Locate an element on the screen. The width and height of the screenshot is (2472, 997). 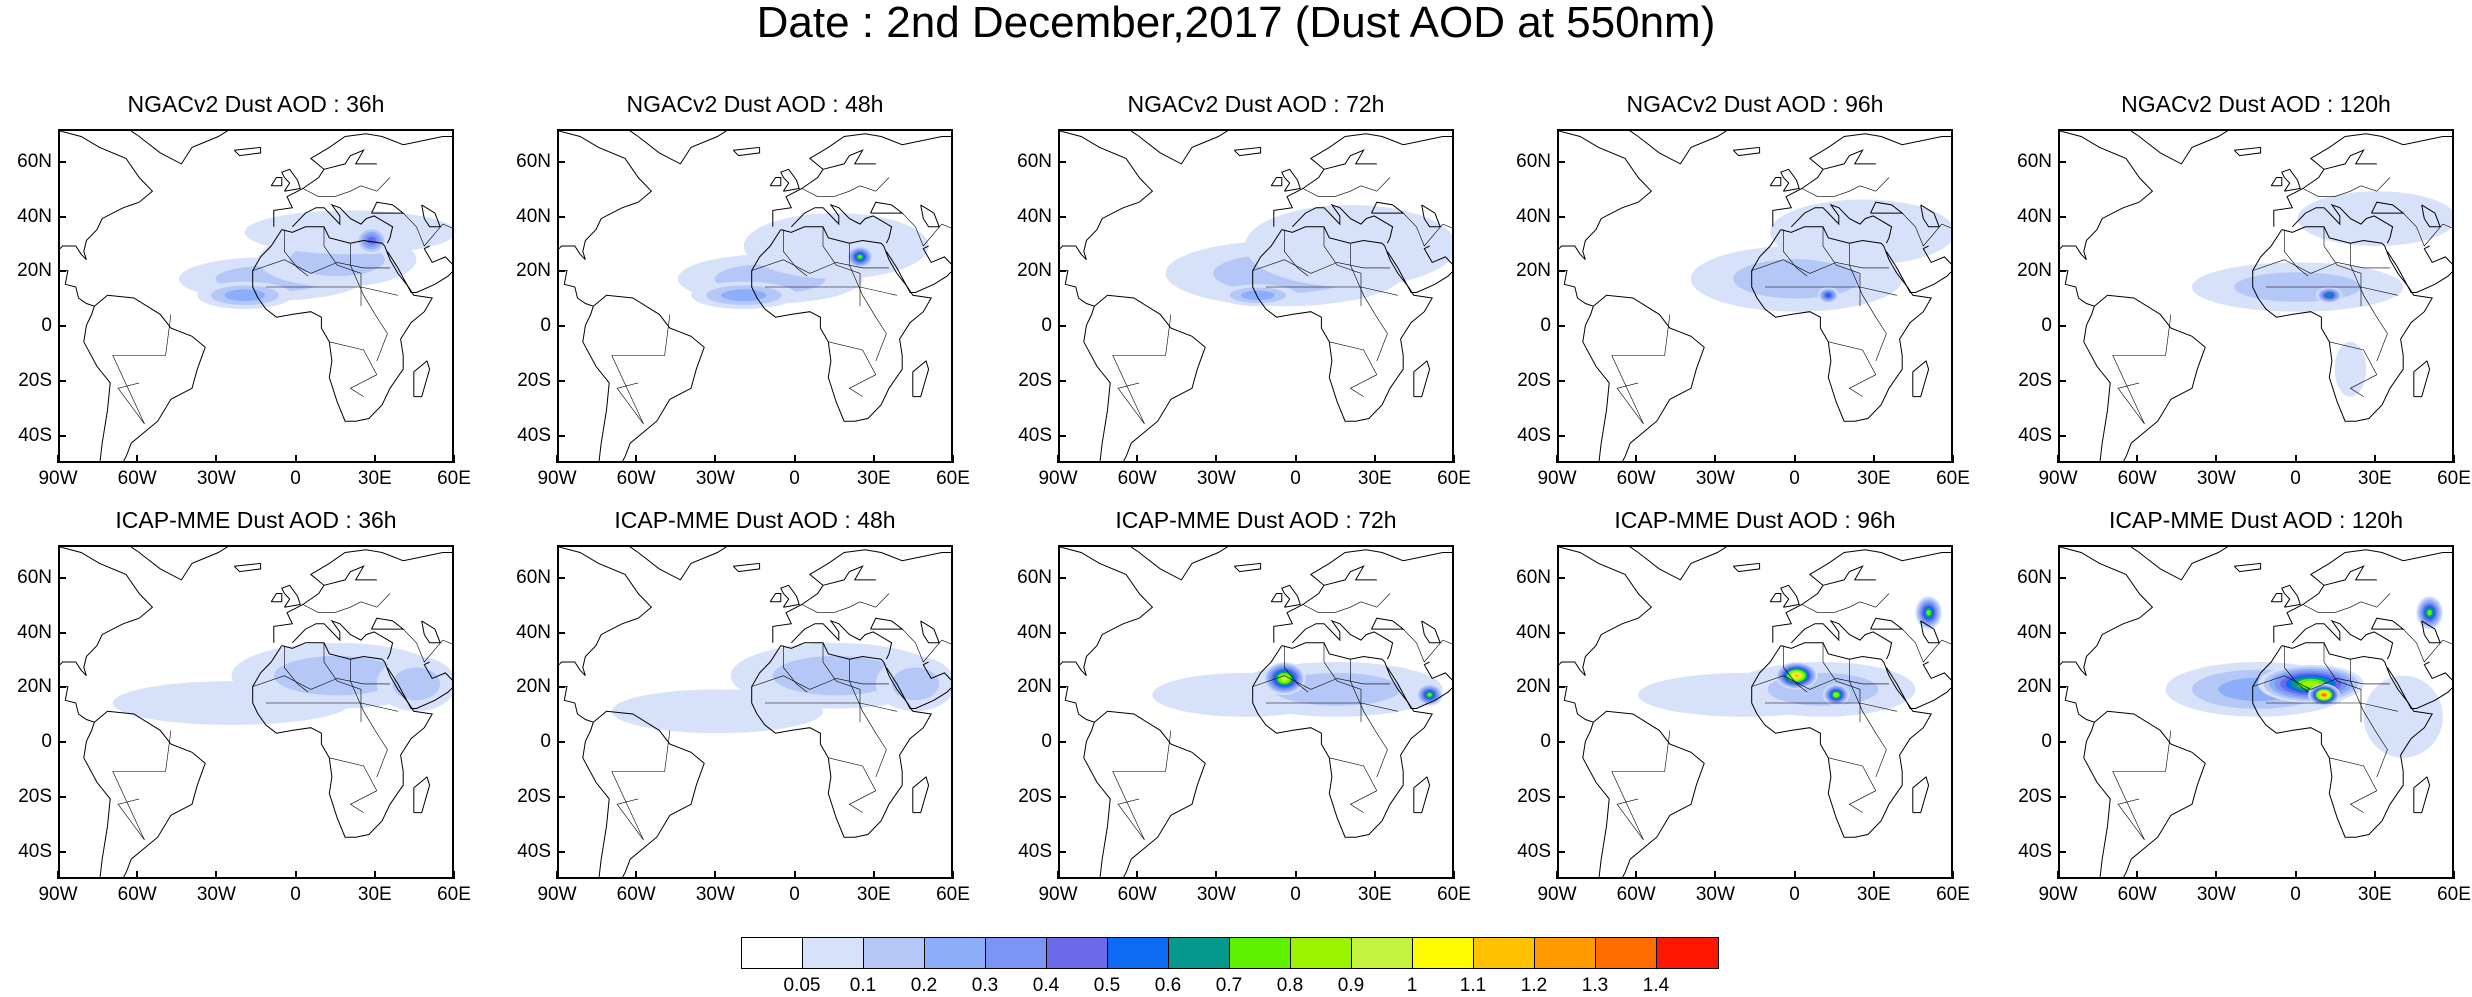
colorbar is located at coordinates (1230, 953).